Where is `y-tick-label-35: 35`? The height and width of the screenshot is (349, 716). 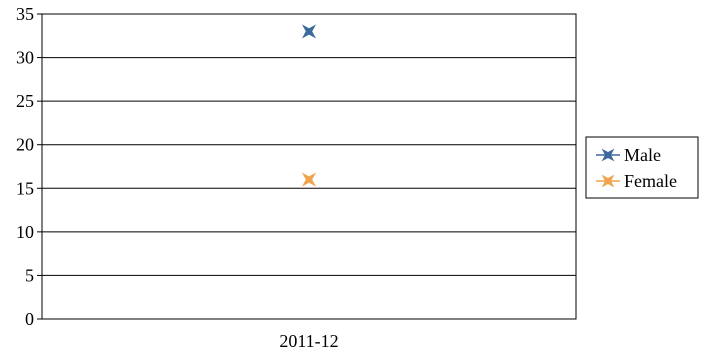 y-tick-label-35: 35 is located at coordinates (25, 14).